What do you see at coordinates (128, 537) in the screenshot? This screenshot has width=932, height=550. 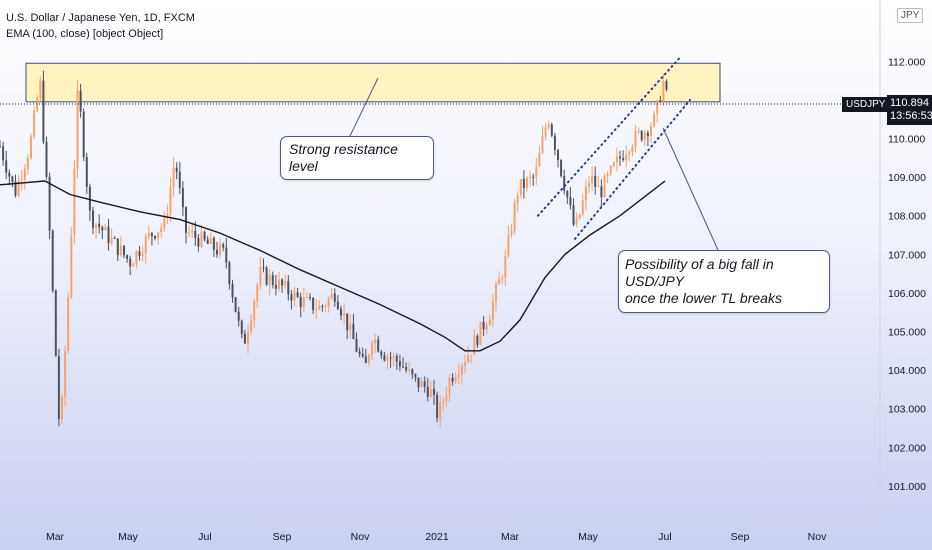 I see `x-tick-label: May` at bounding box center [128, 537].